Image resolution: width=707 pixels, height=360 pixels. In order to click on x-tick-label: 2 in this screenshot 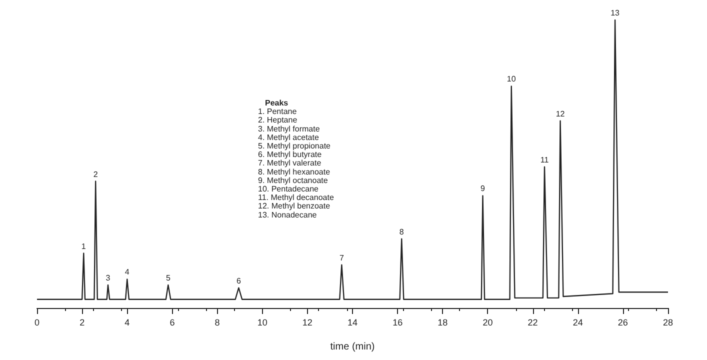, I will do `click(82, 323)`.